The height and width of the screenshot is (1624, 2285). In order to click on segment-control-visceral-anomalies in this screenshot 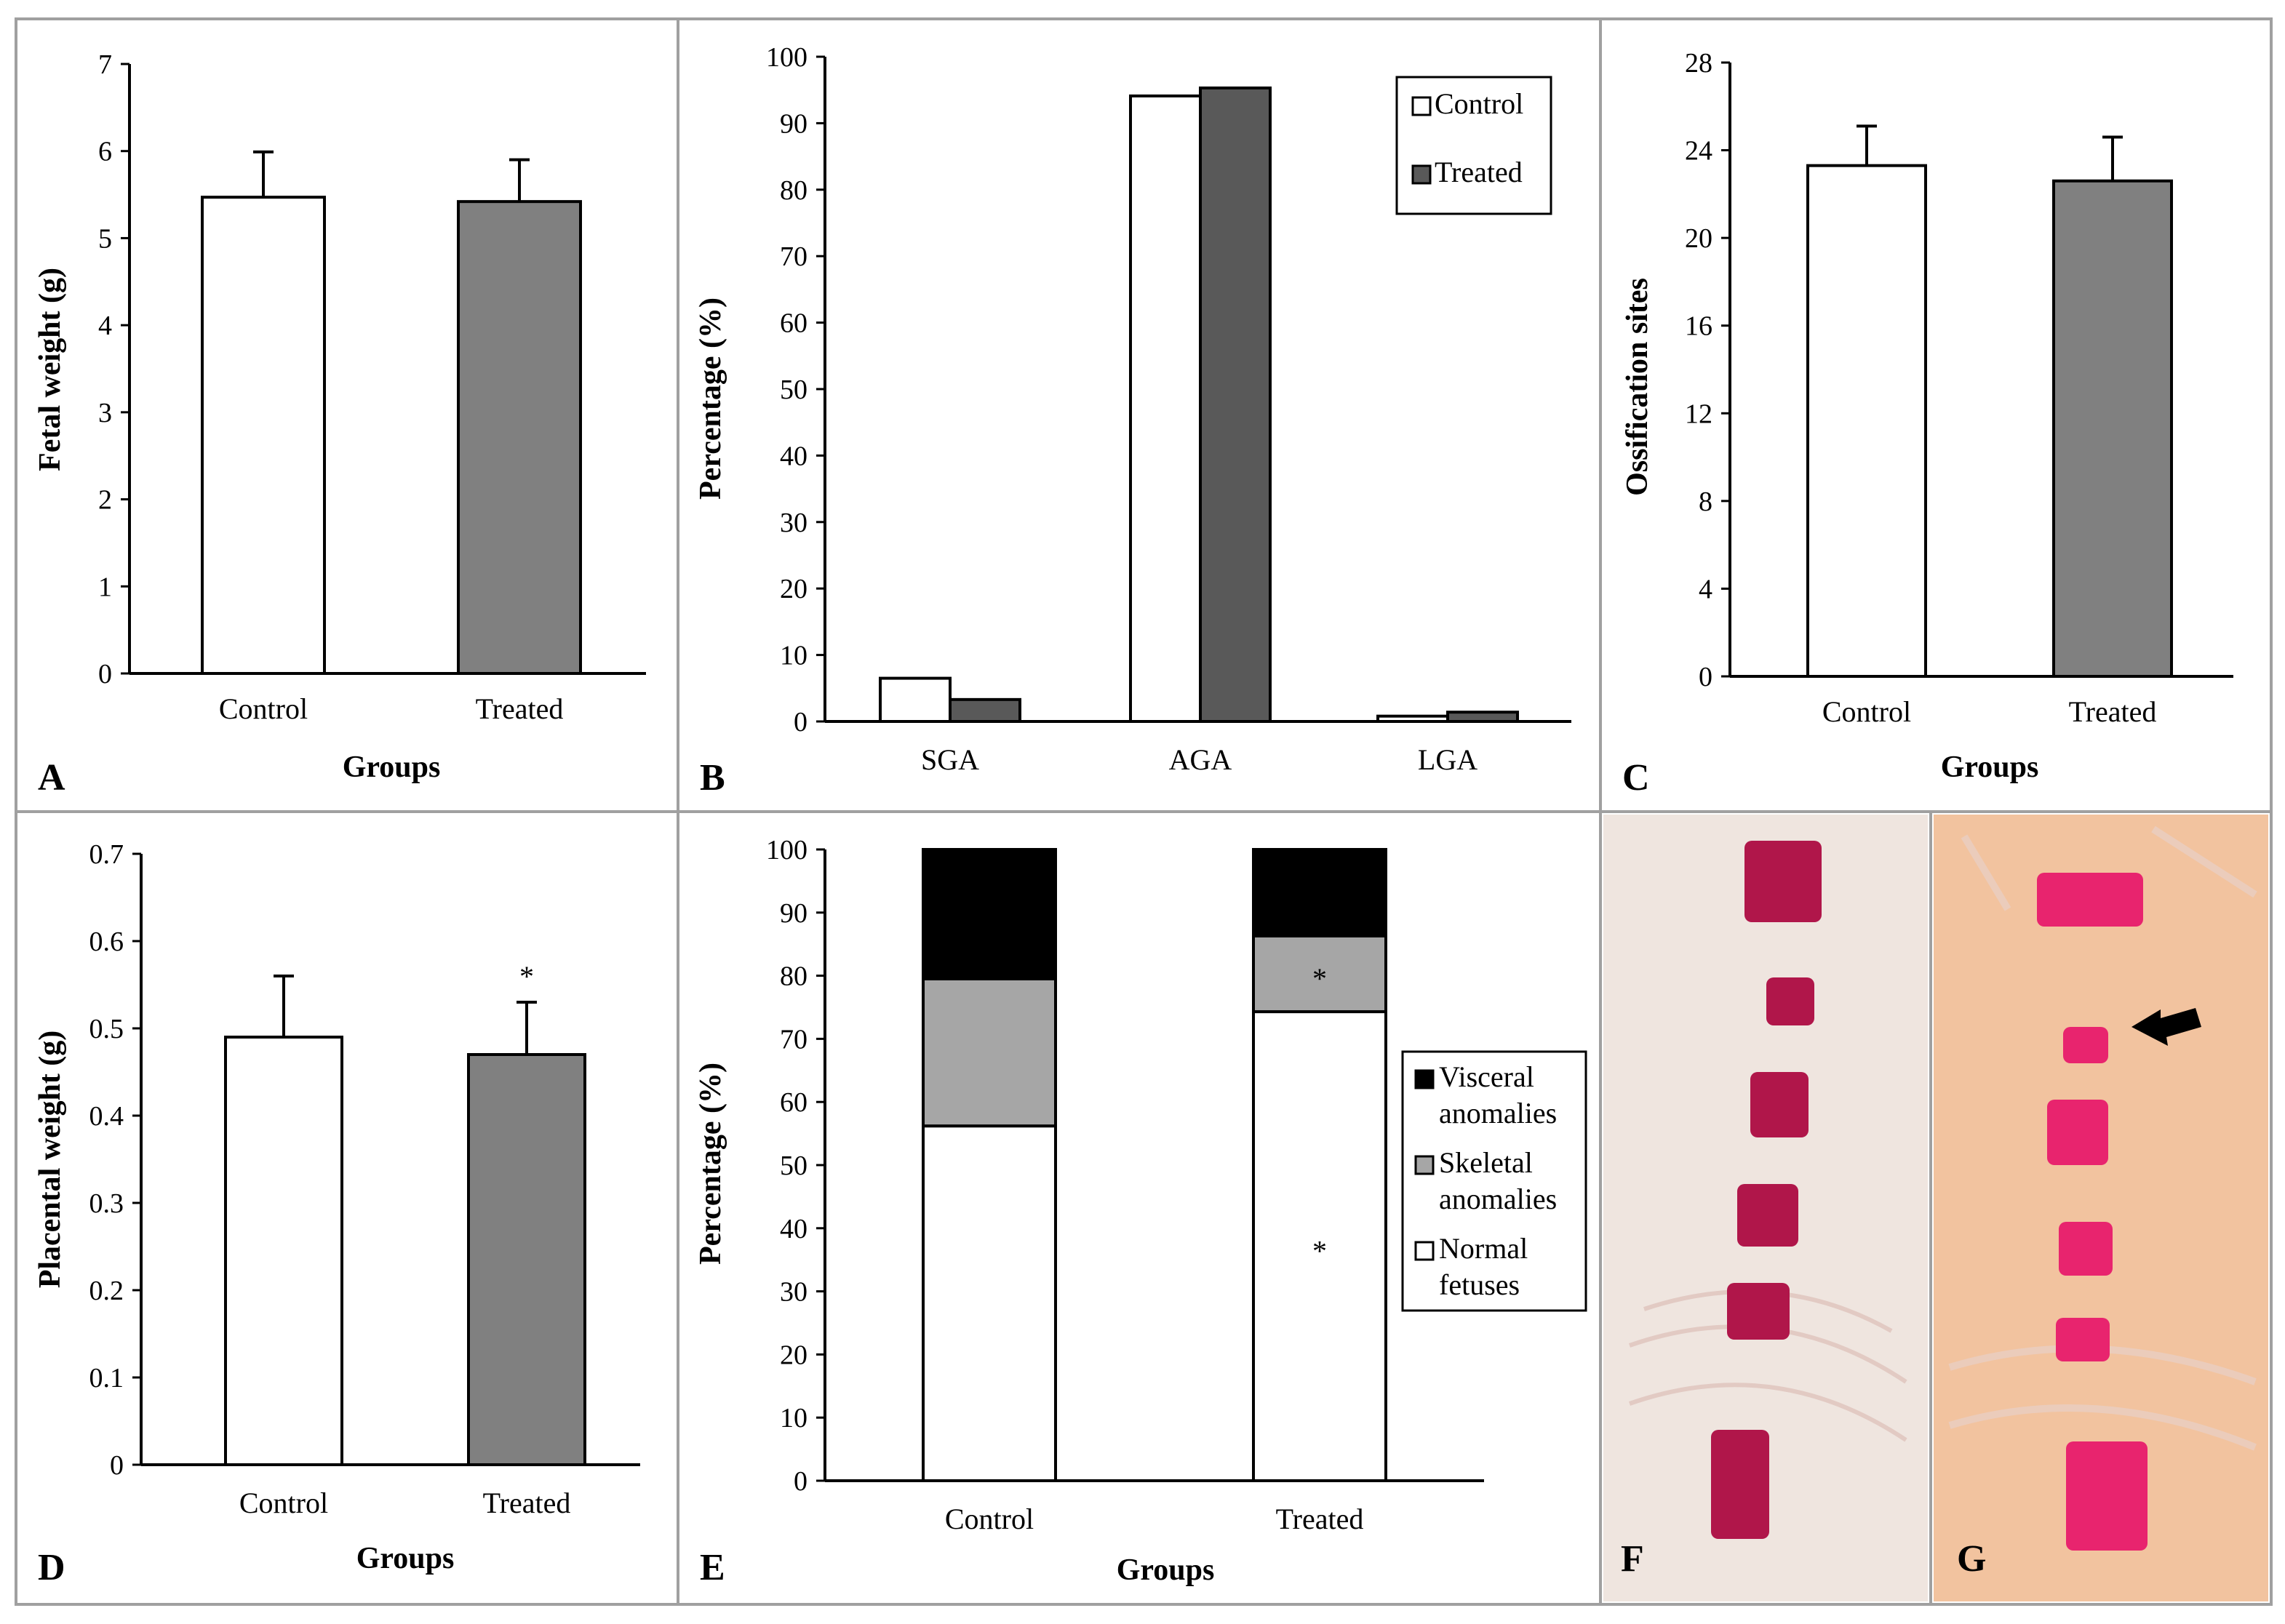, I will do `click(989, 914)`.